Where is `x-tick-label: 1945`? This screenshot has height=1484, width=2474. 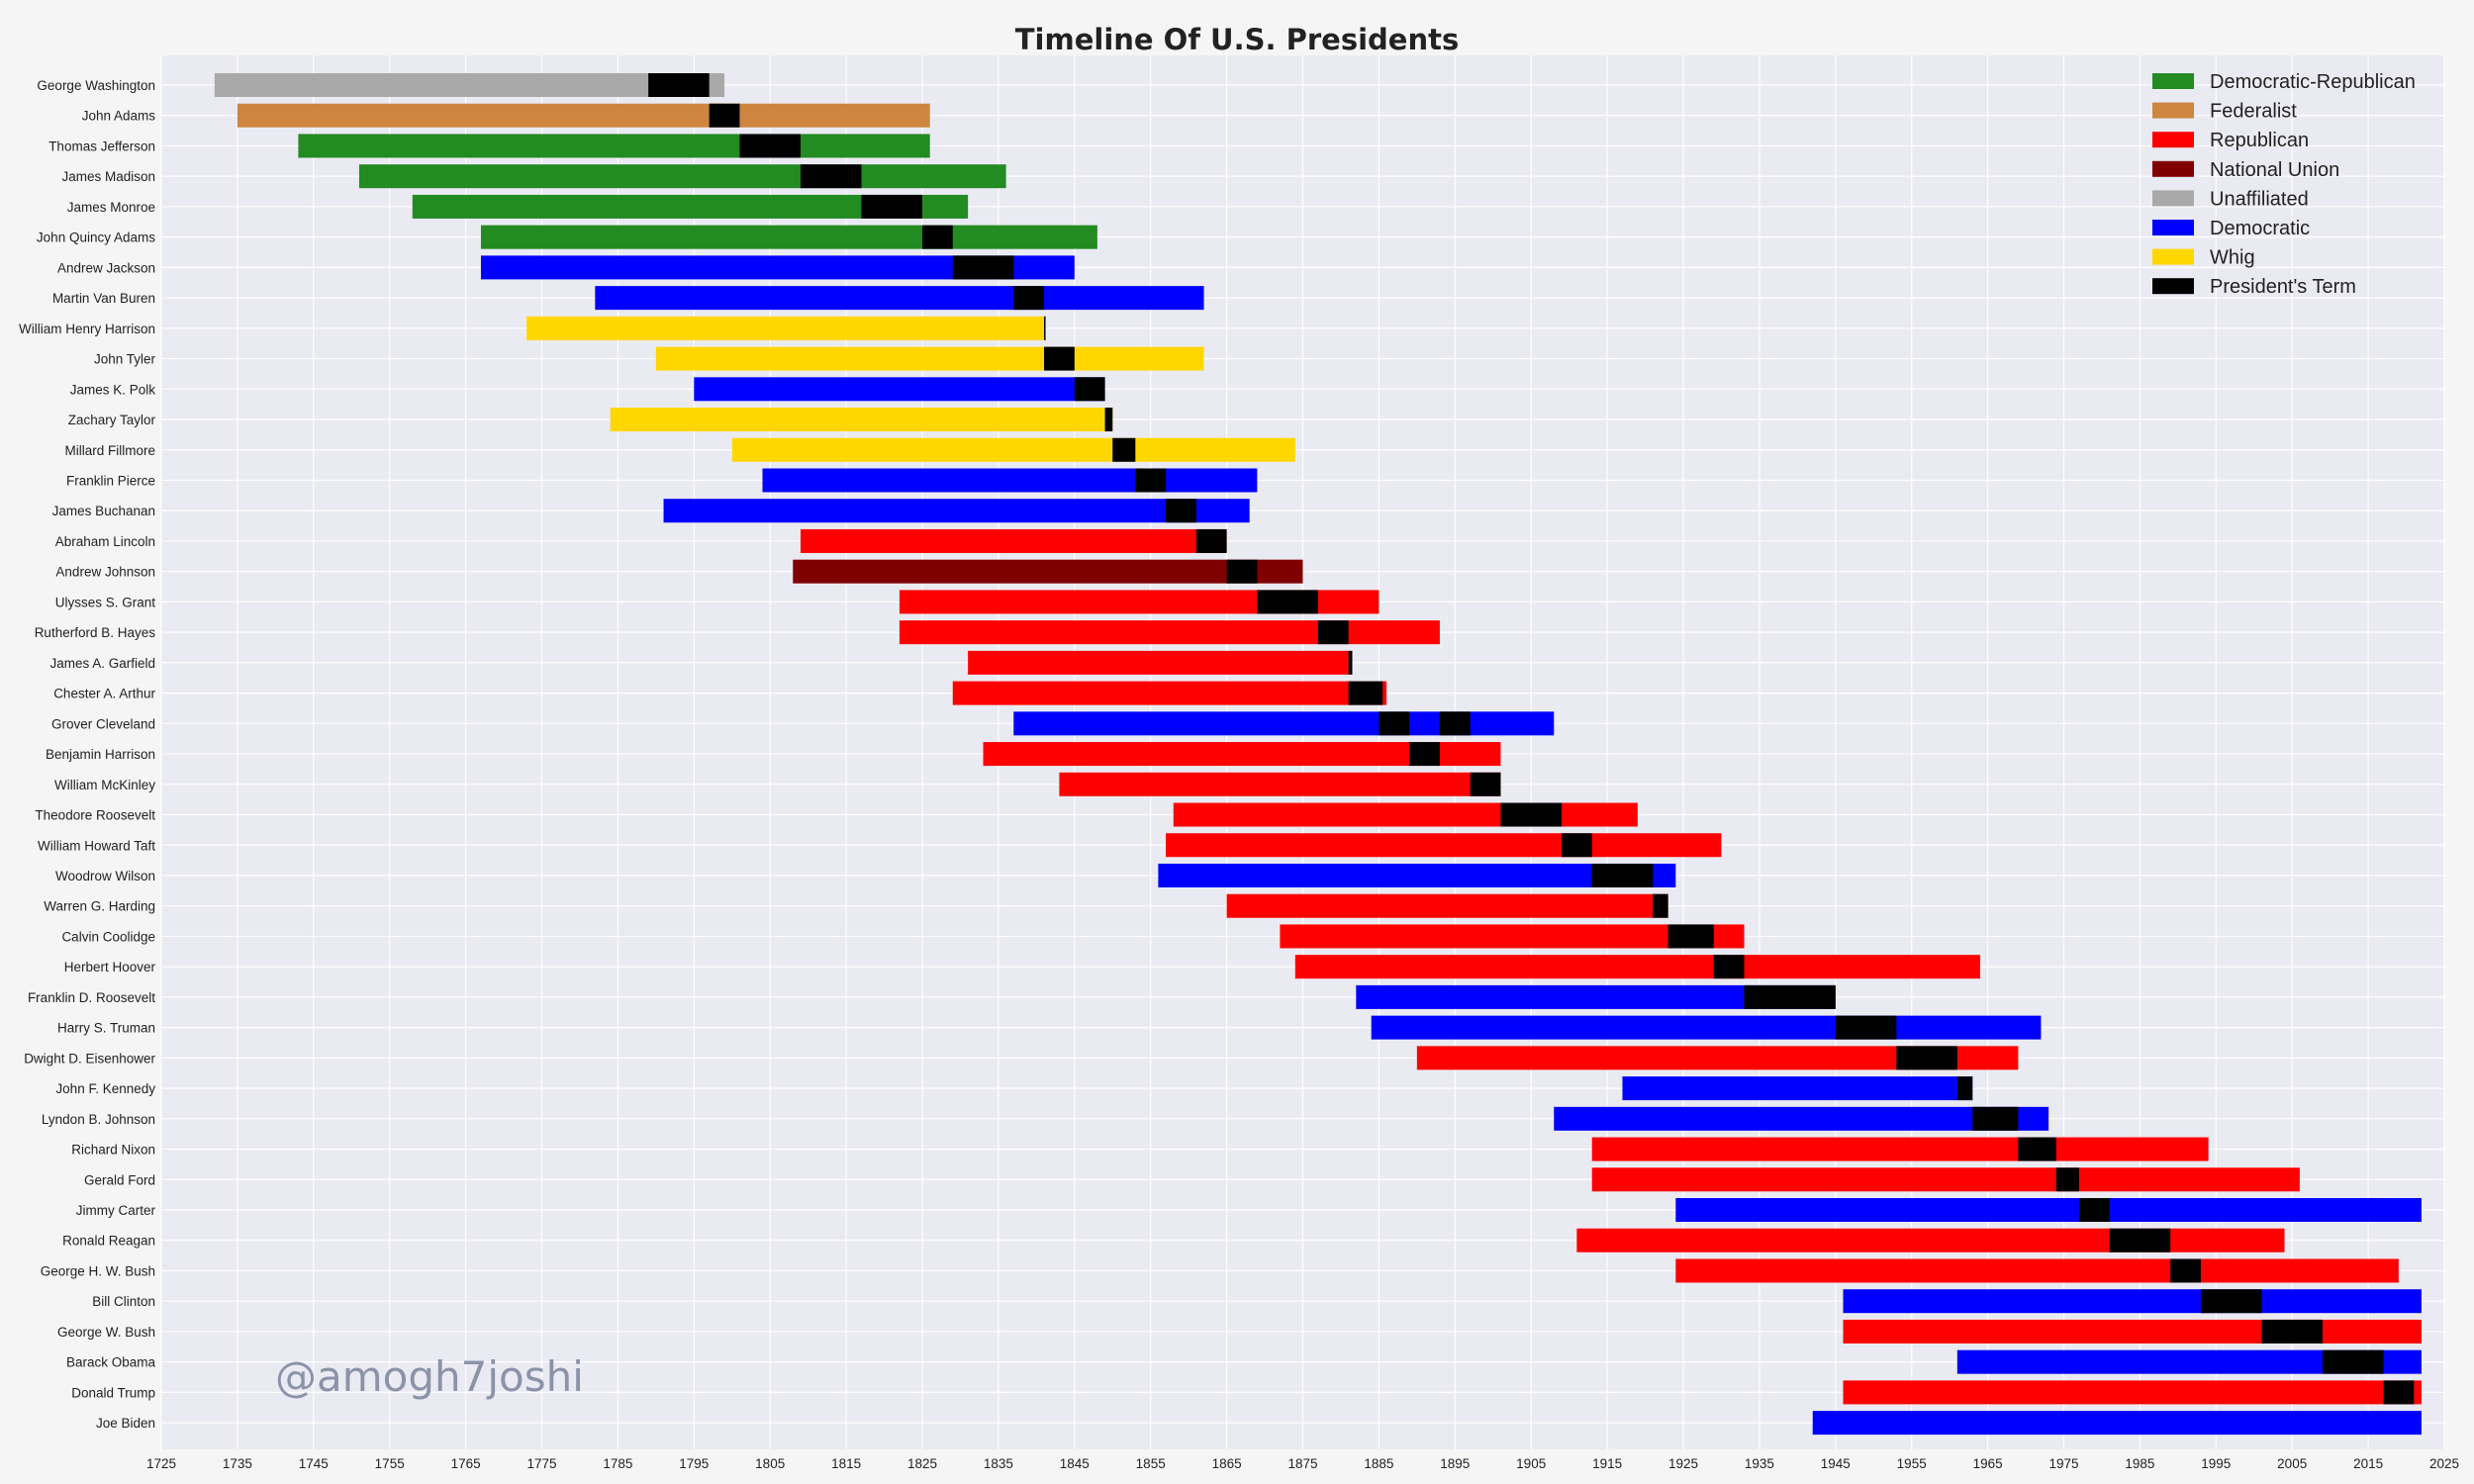 x-tick-label: 1945 is located at coordinates (1836, 1463).